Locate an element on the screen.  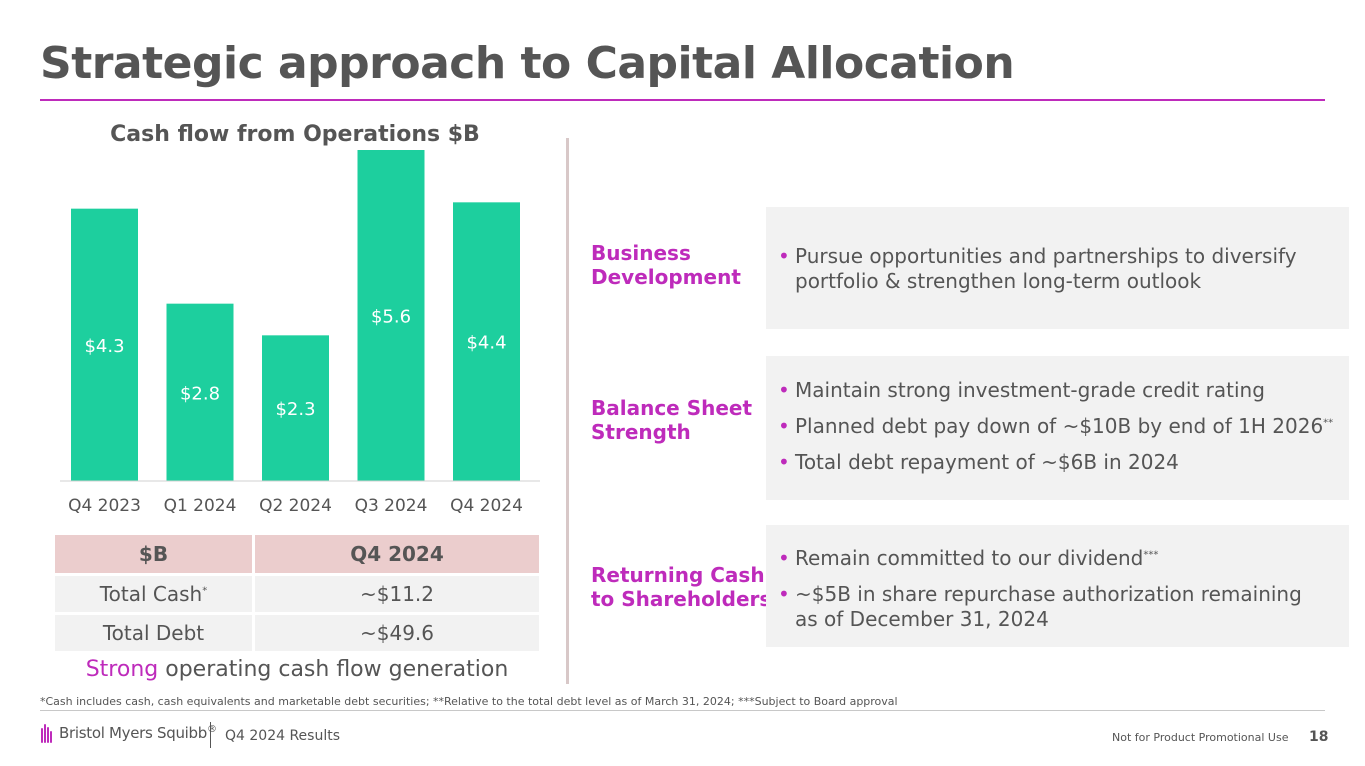
x-tick-label: Q4 2024 is located at coordinates (486, 506).